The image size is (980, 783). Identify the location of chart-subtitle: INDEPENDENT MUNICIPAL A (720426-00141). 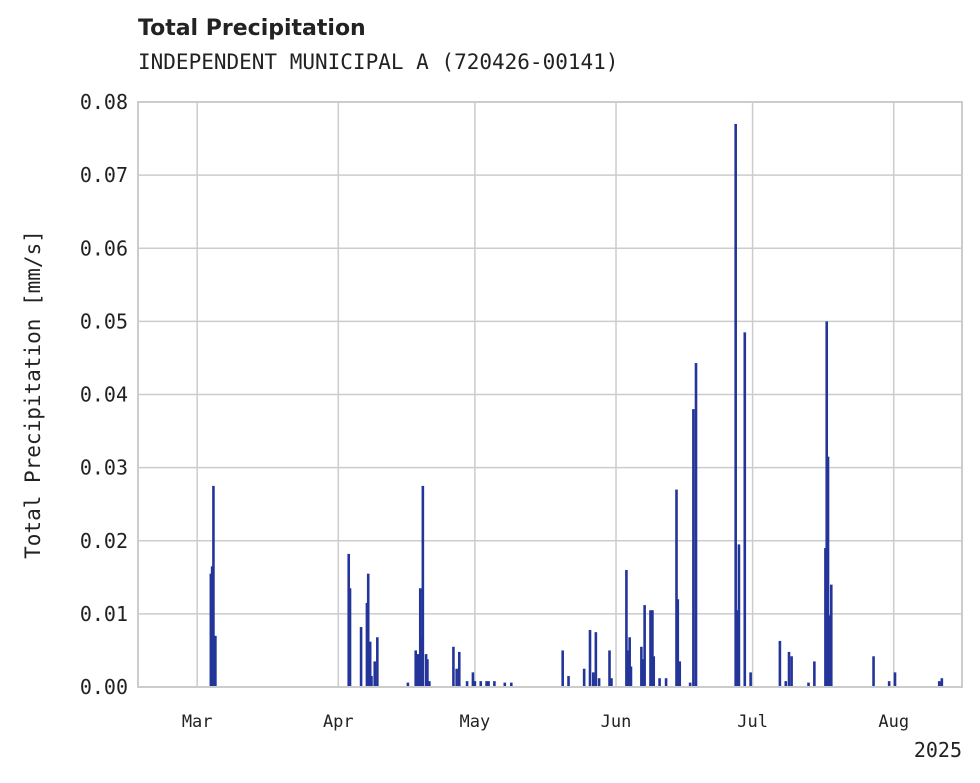
(378, 62).